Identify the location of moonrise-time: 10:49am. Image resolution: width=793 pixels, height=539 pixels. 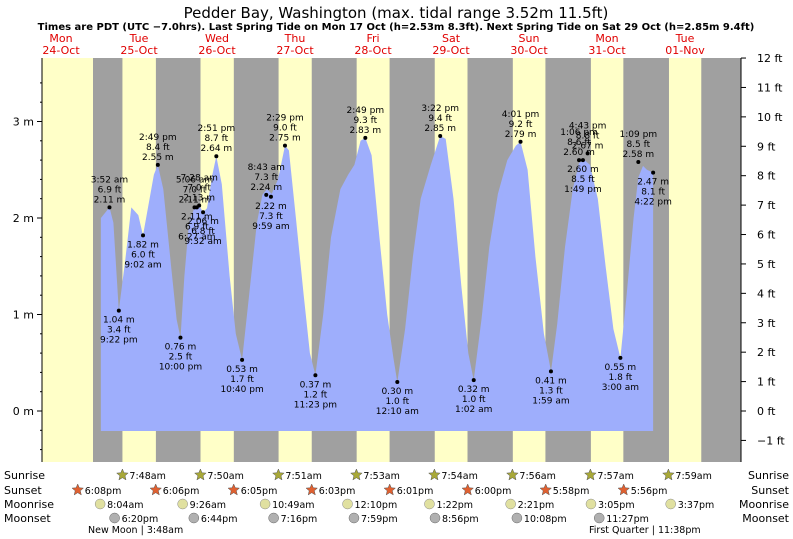
(293, 505).